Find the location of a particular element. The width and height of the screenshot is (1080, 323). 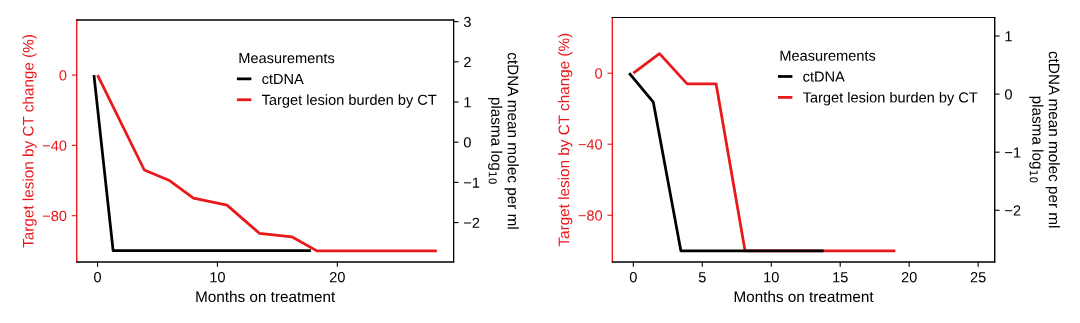

x-tick-label: 25 is located at coordinates (978, 277).